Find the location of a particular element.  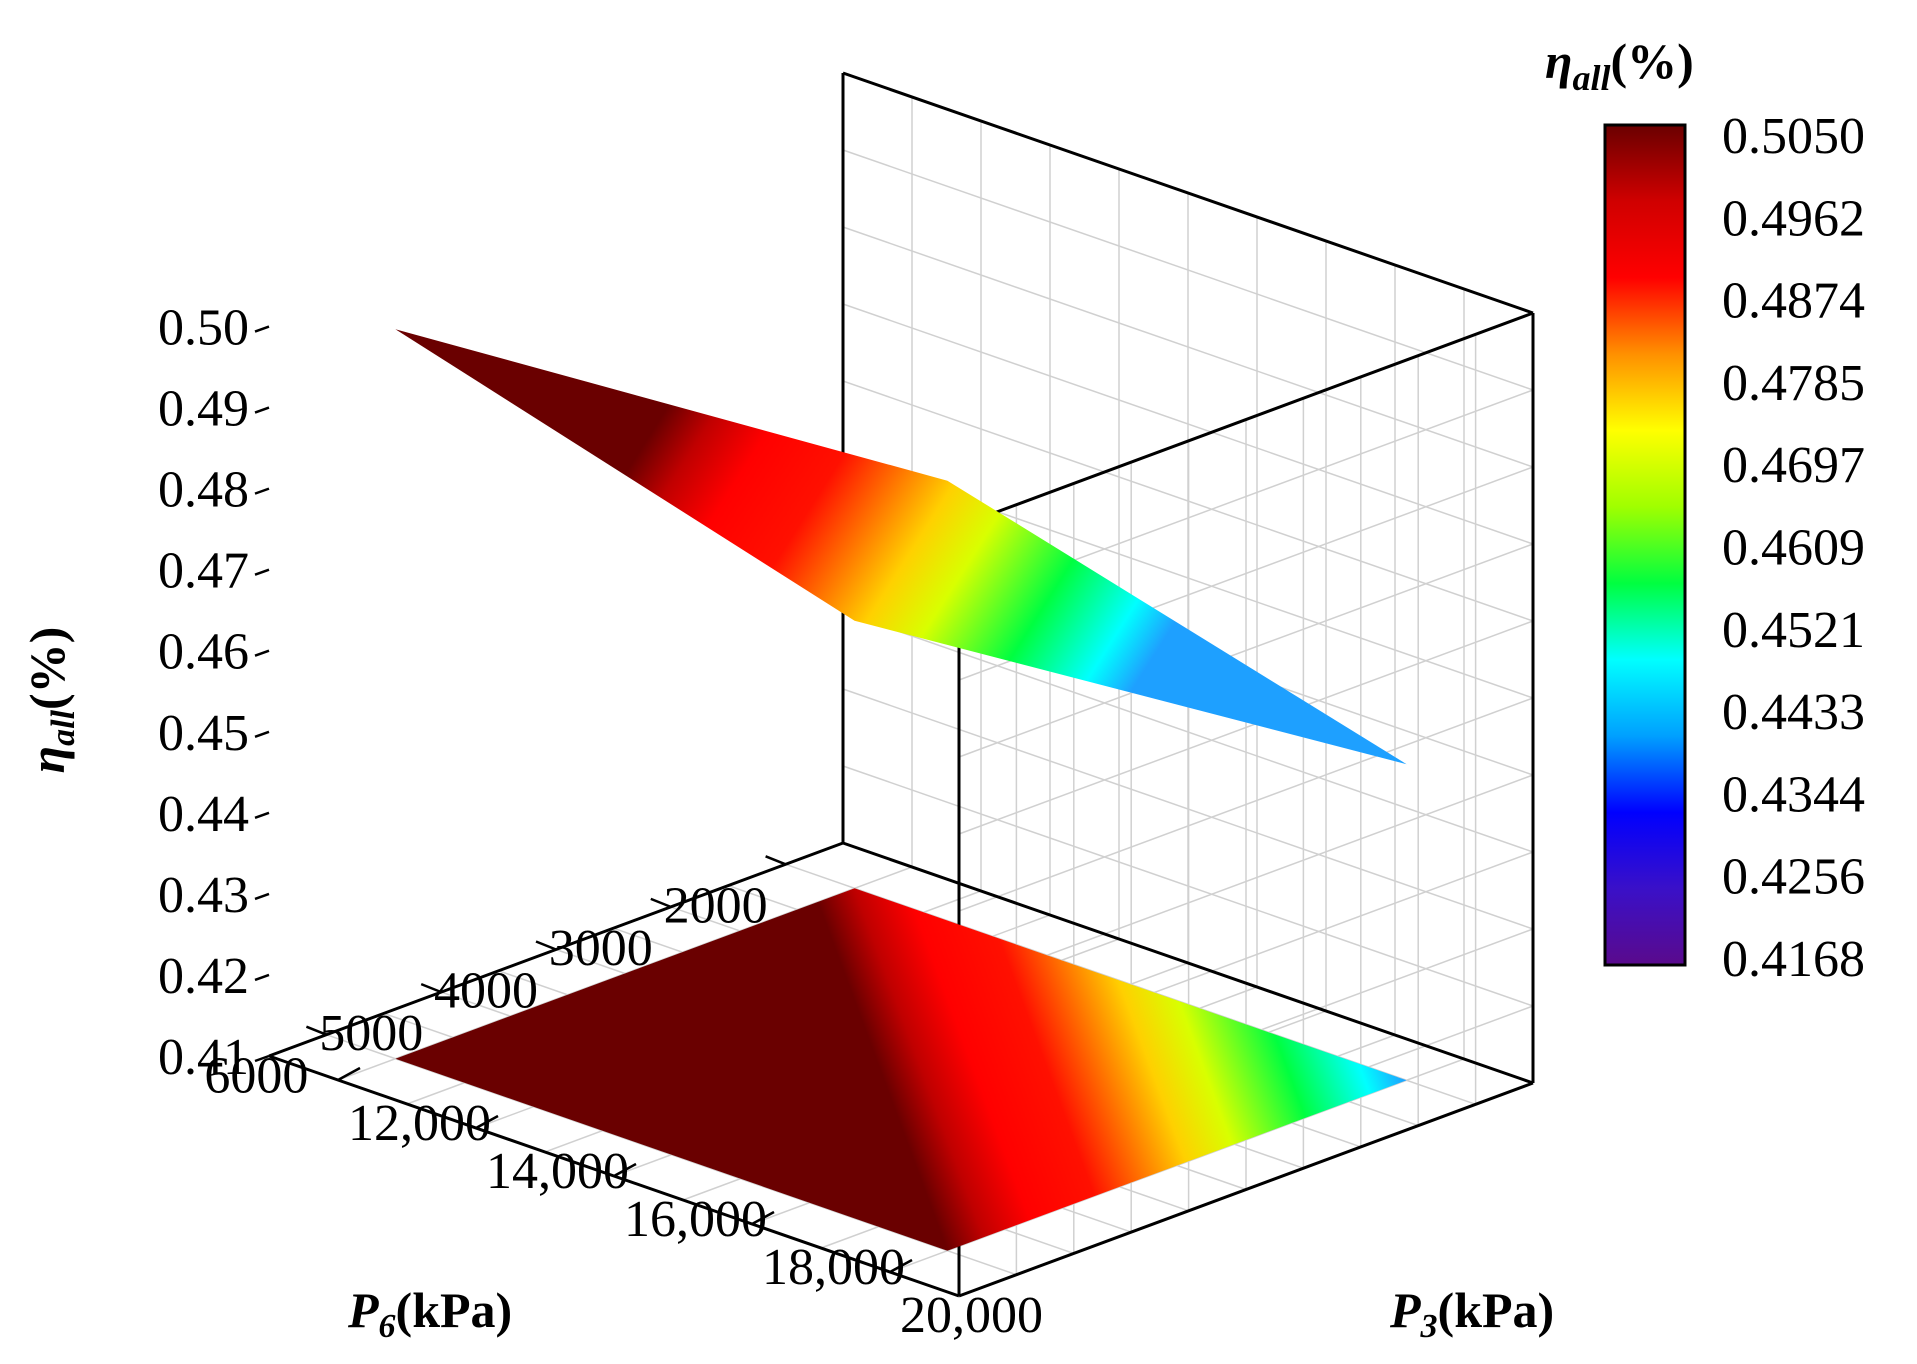

z-axis-var: η is located at coordinates (47, 759).